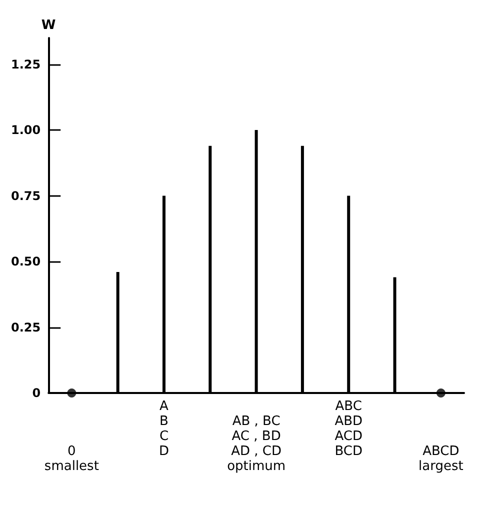 The width and height of the screenshot is (480, 511). What do you see at coordinates (26, 64) in the screenshot?
I see `y-tick-label: 1.25` at bounding box center [26, 64].